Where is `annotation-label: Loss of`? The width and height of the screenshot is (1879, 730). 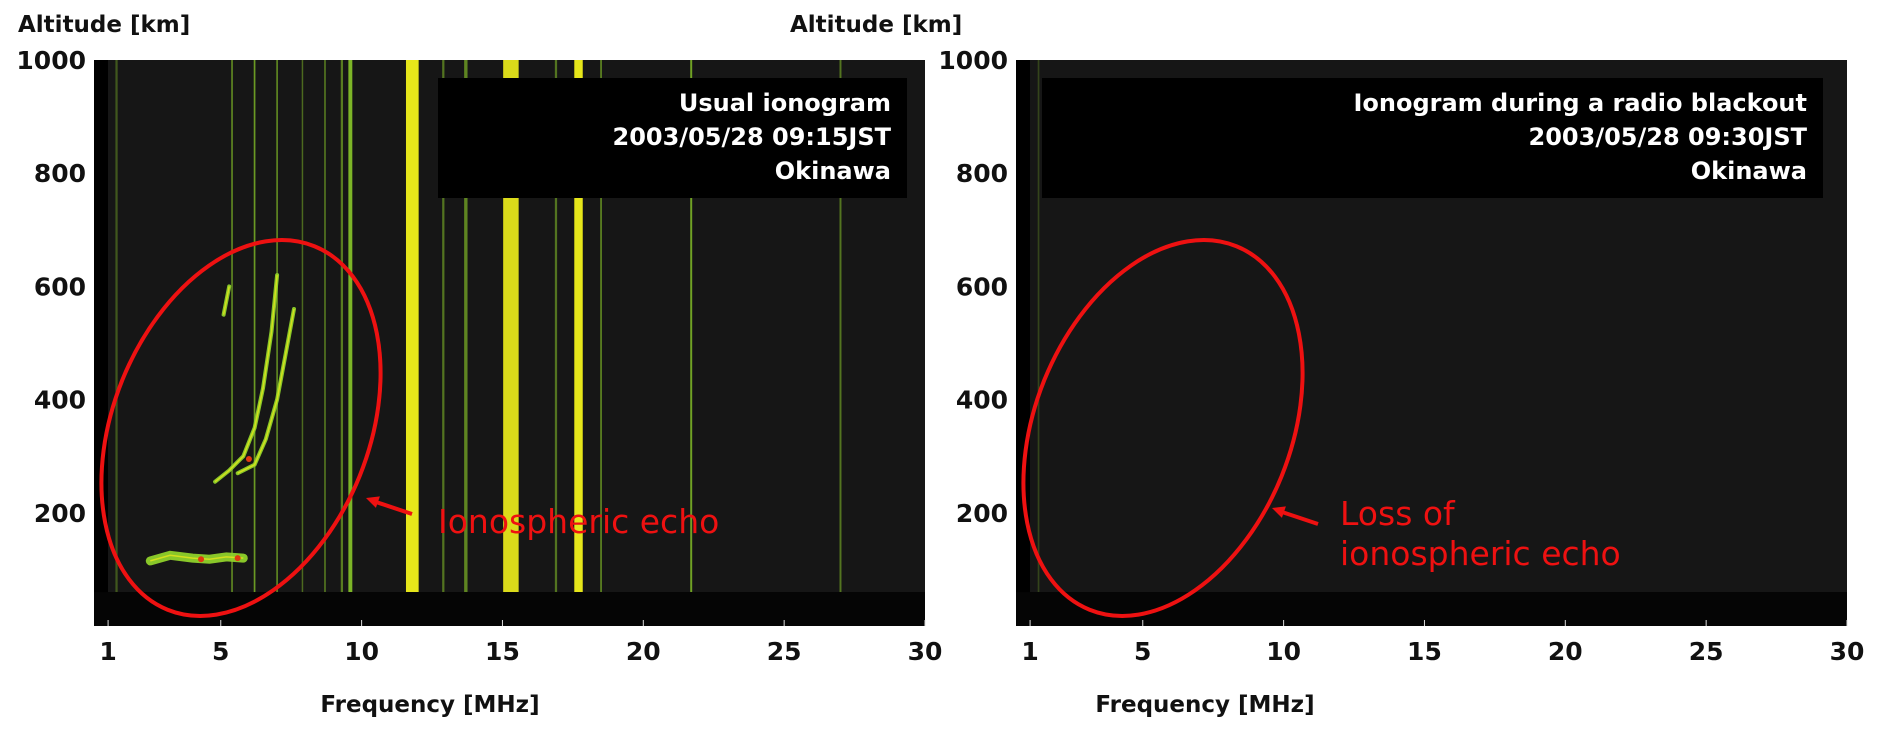
annotation-label: Loss of is located at coordinates (1398, 513).